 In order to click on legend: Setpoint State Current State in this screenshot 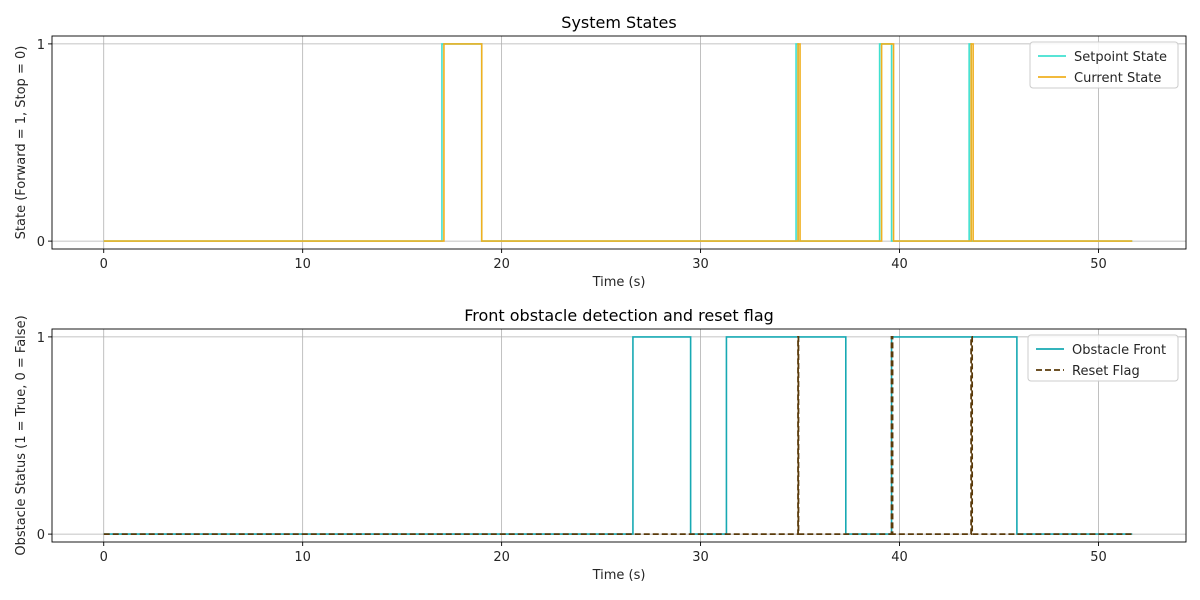, I will do `click(1104, 65)`.